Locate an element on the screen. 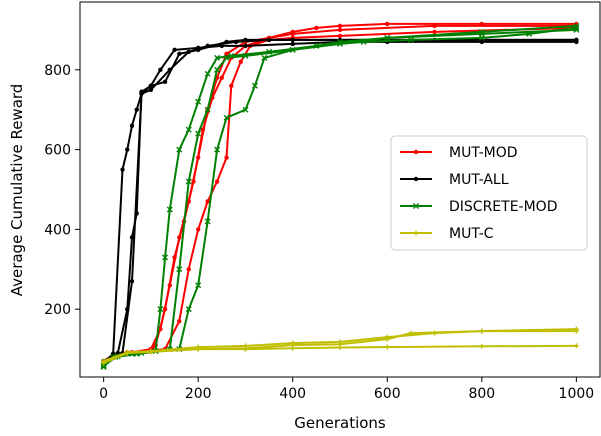 This screenshot has width=601, height=436. legend-label: MUT-C is located at coordinates (471, 234).